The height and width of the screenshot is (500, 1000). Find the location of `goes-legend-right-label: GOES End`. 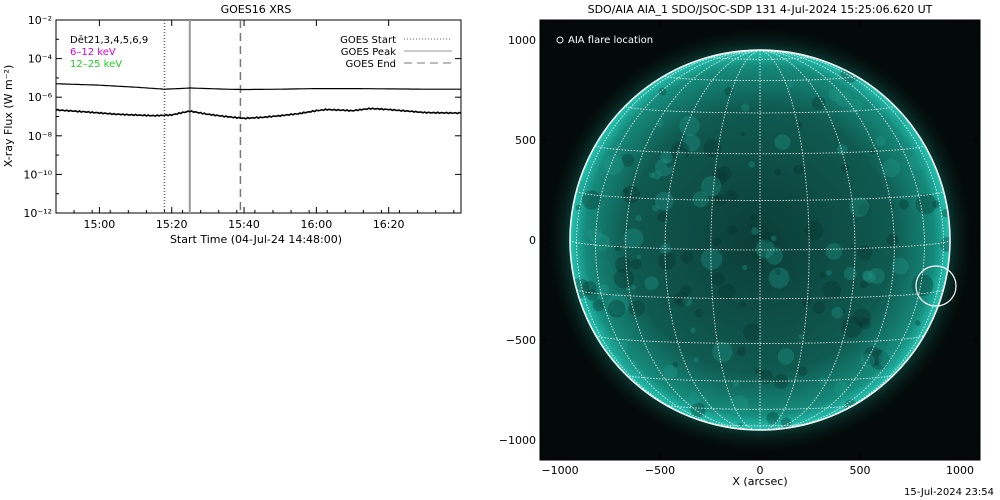

goes-legend-right-label: GOES End is located at coordinates (371, 64).